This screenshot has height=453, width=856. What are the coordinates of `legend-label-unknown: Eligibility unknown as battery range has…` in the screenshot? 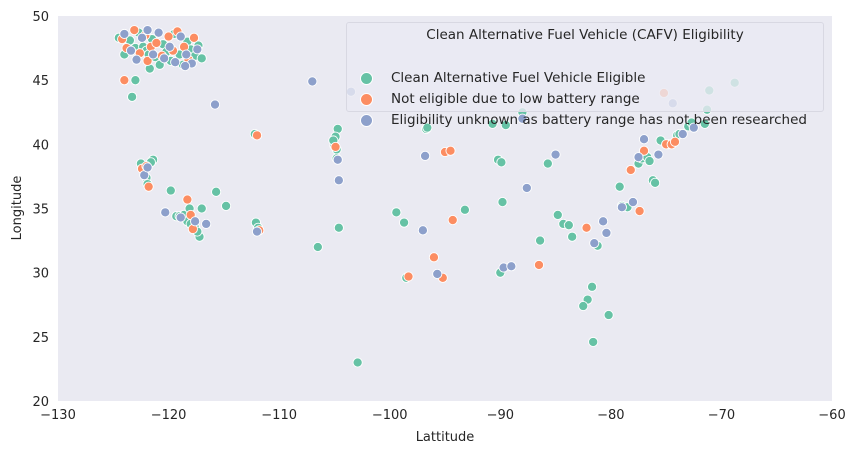 It's located at (599, 120).